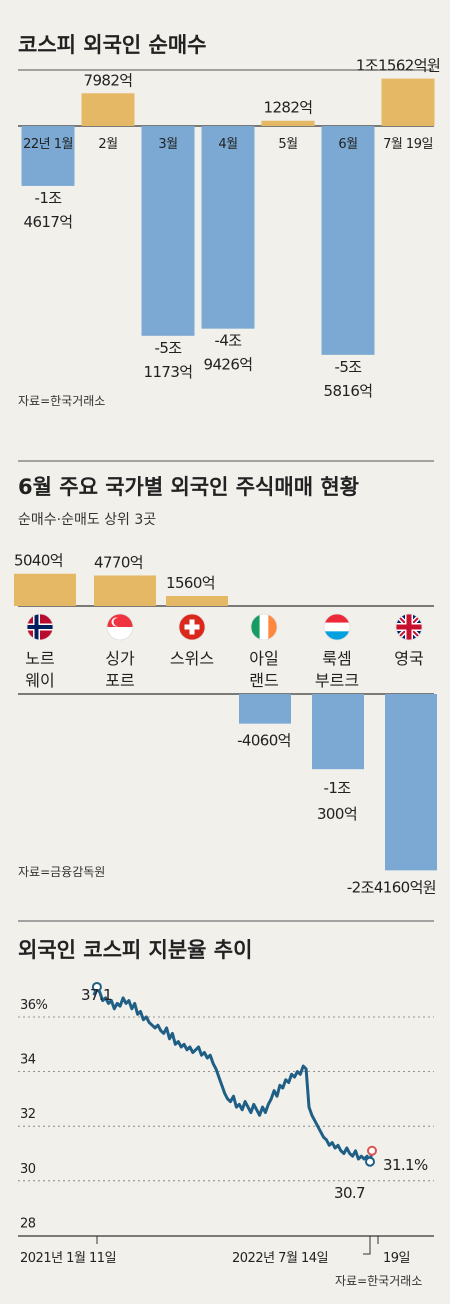 The height and width of the screenshot is (1304, 450). I want to click on value-label-4-1: -4조, so click(229, 341).